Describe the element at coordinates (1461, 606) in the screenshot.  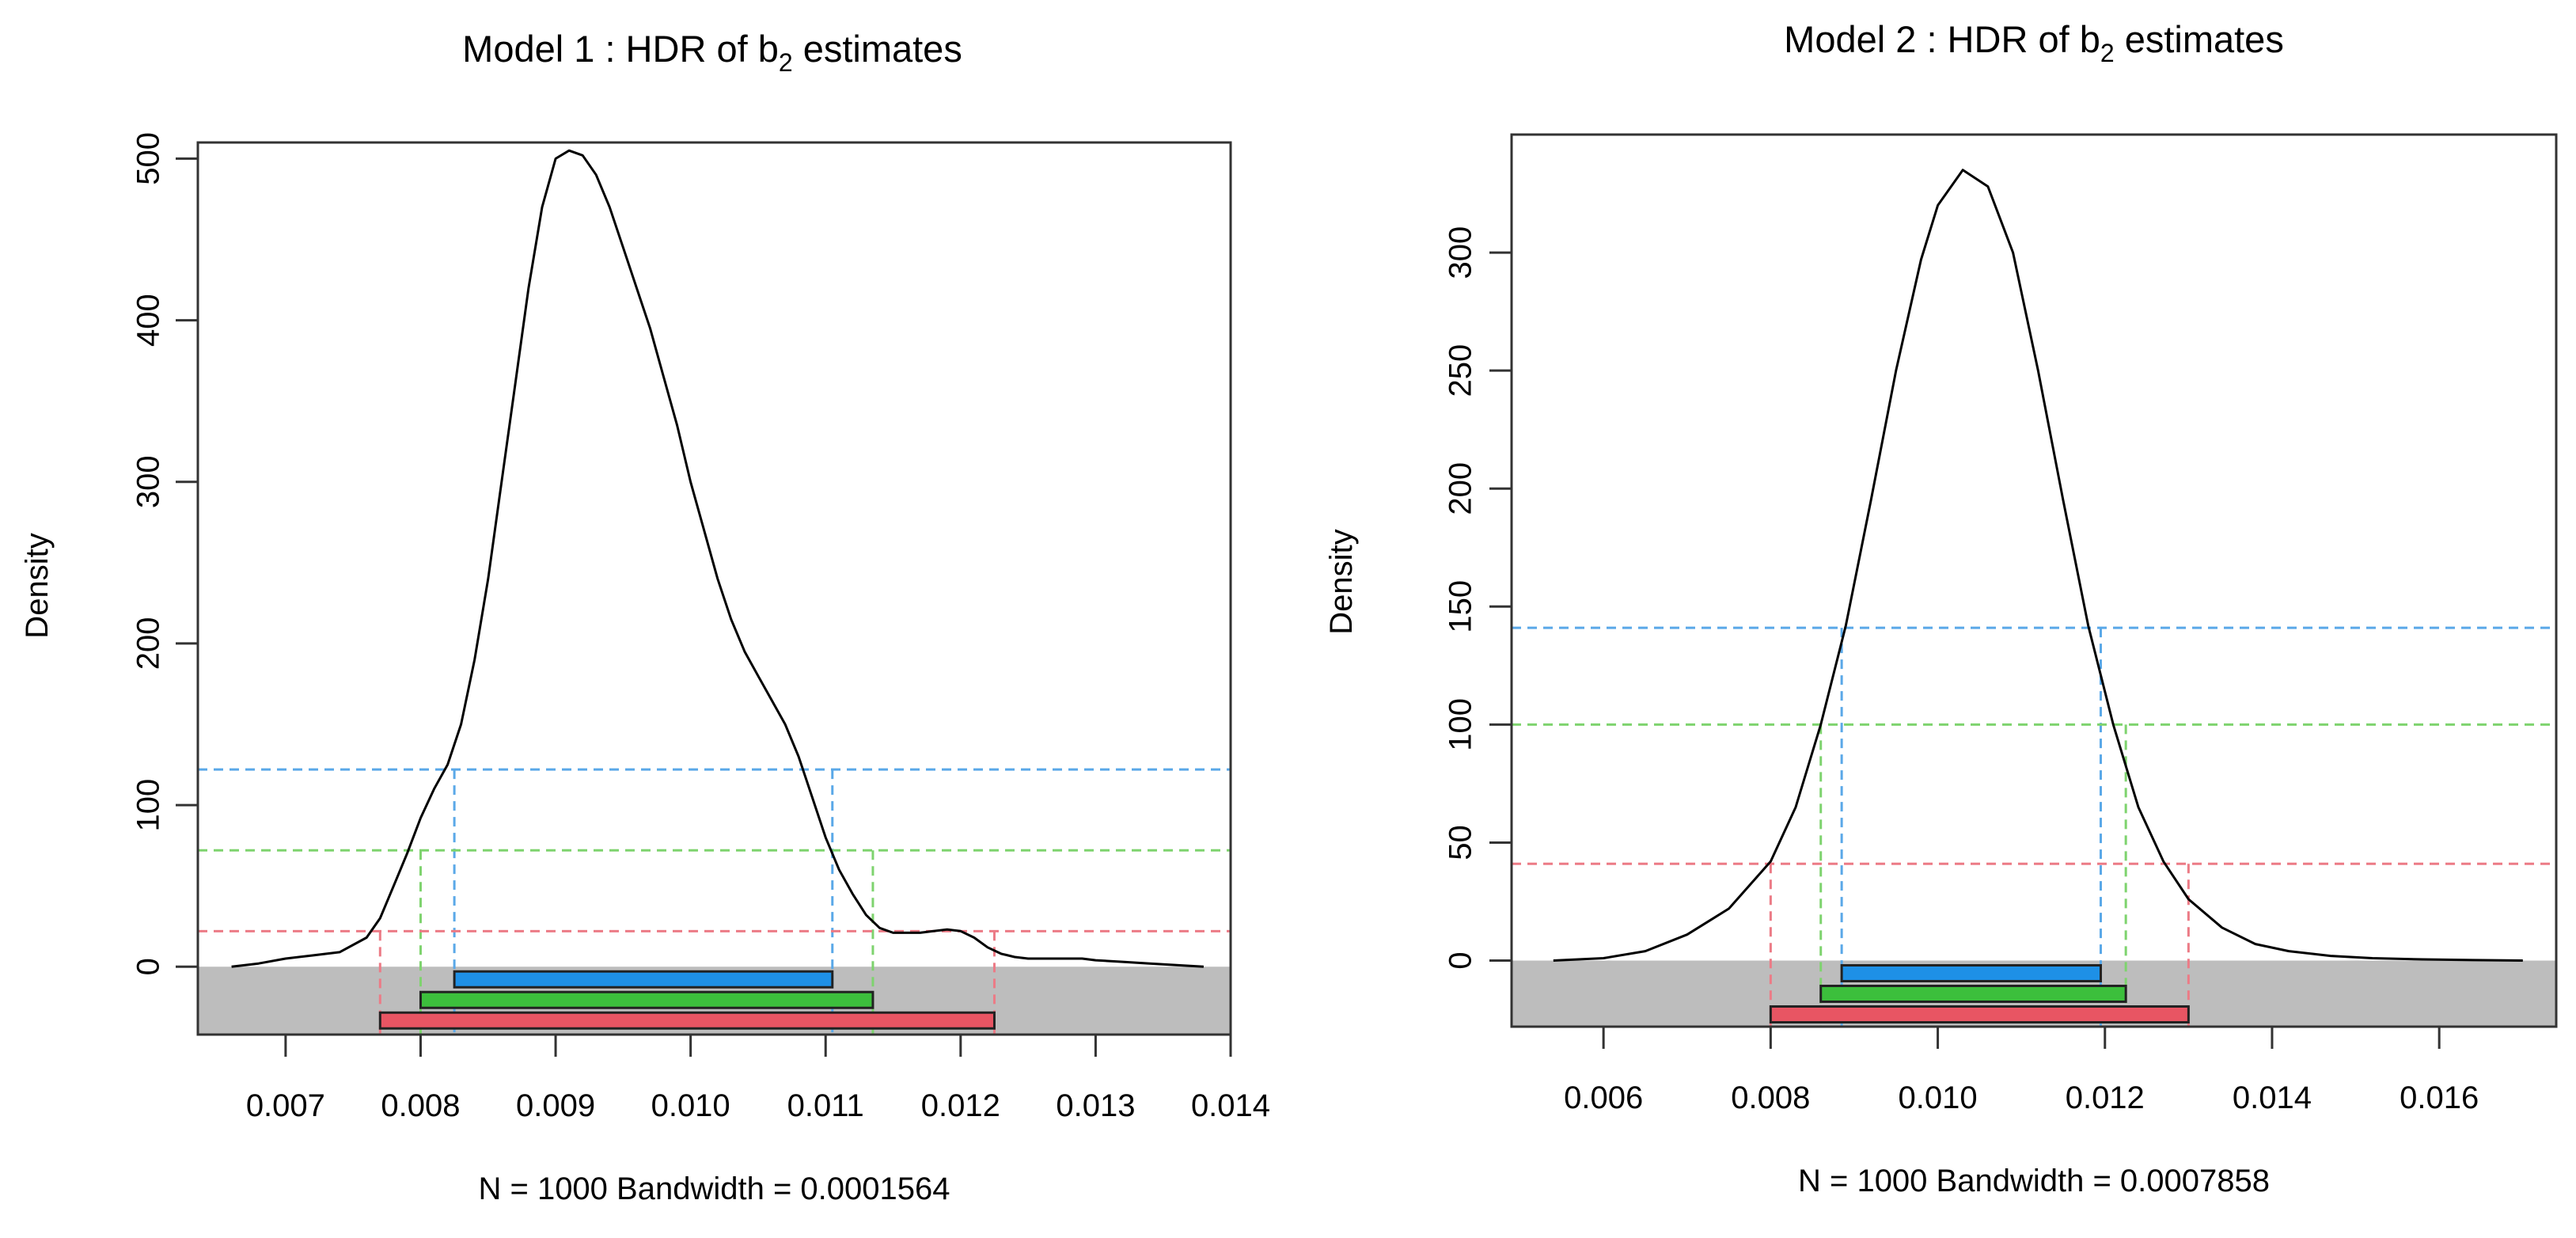
I see `model-2-y-tick-label-3: 150` at that location.